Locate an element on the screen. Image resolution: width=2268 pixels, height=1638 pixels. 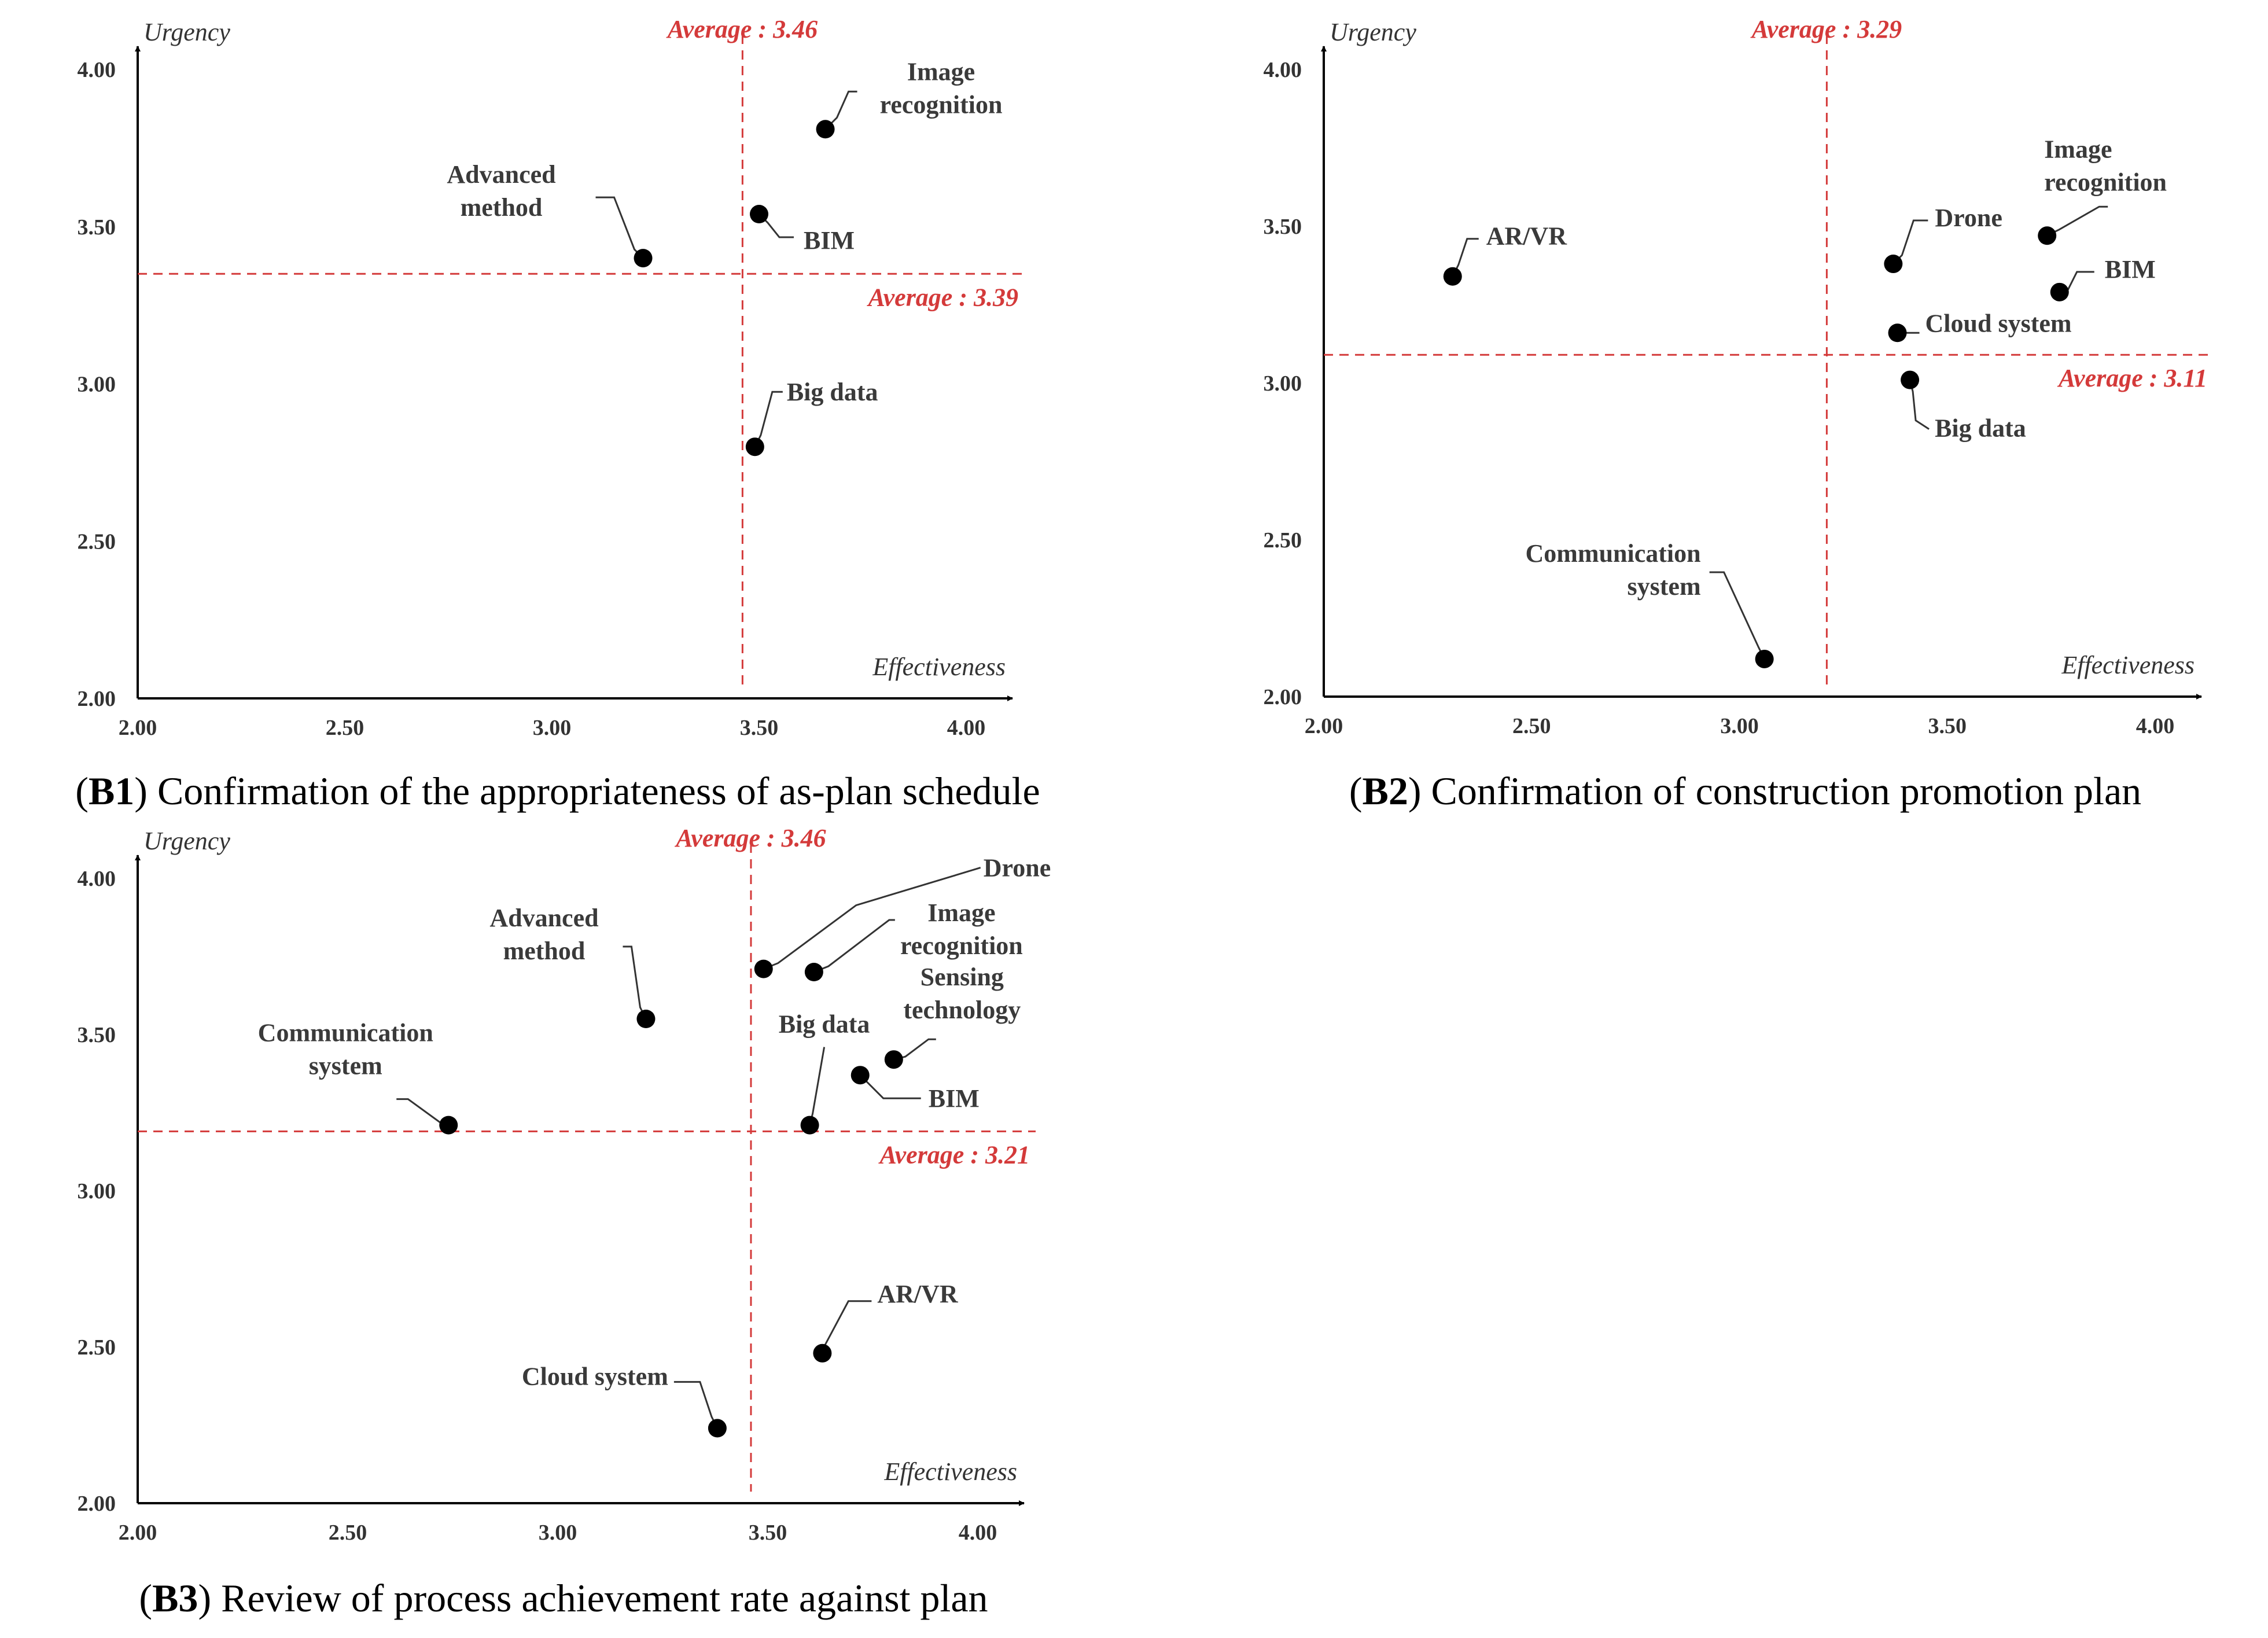
x-tick-label: 2.50 is located at coordinates (1531, 726).